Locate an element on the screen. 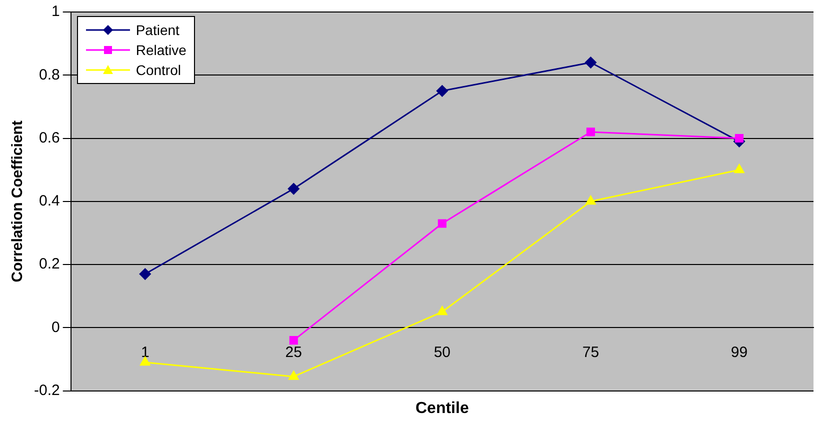 The width and height of the screenshot is (820, 426). x-axis-title: Centile is located at coordinates (442, 408).